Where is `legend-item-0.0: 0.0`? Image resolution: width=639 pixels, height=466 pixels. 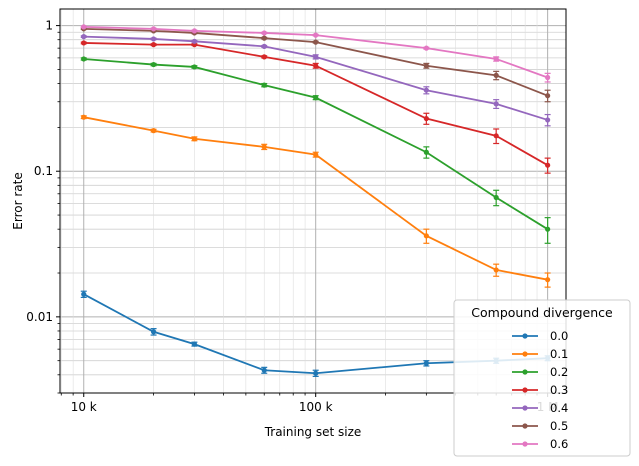
legend-item-0.0: 0.0 is located at coordinates (540, 336).